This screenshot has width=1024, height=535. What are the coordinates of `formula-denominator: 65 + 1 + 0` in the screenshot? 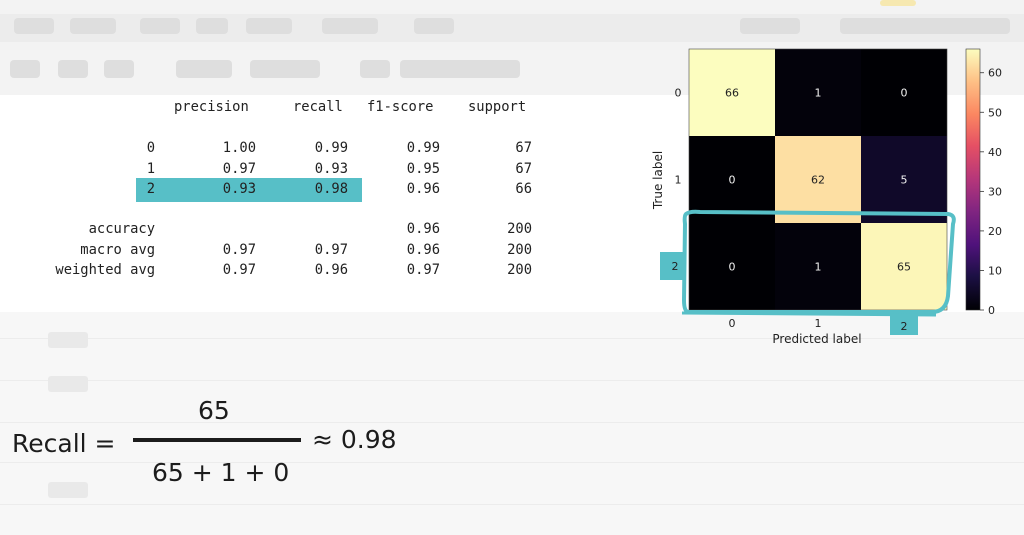 It's located at (221, 472).